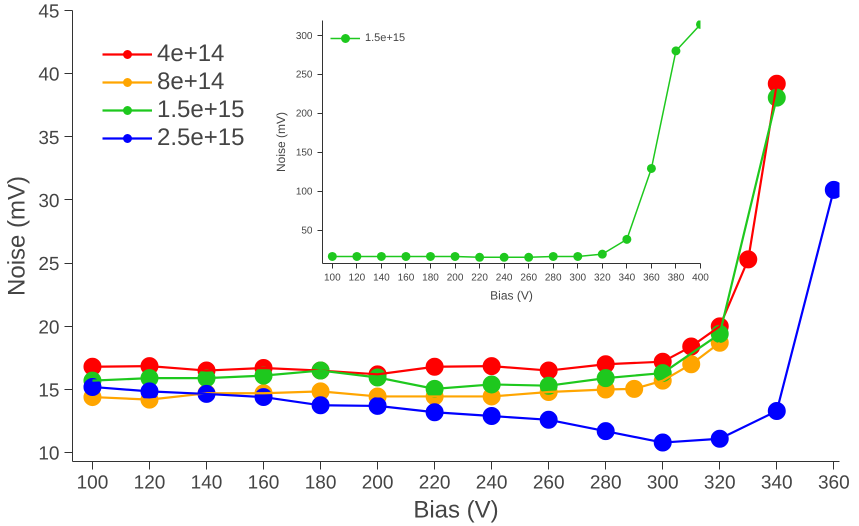  What do you see at coordinates (701, 278) in the screenshot?
I see `x-tick-label: 400` at bounding box center [701, 278].